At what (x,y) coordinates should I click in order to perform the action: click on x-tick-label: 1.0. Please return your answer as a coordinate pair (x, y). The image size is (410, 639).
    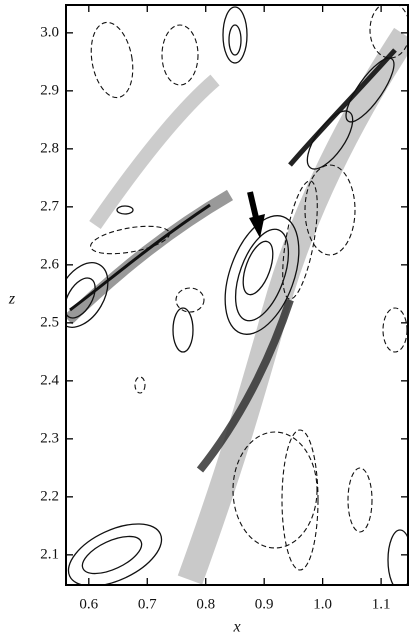
    Looking at the image, I should click on (322, 604).